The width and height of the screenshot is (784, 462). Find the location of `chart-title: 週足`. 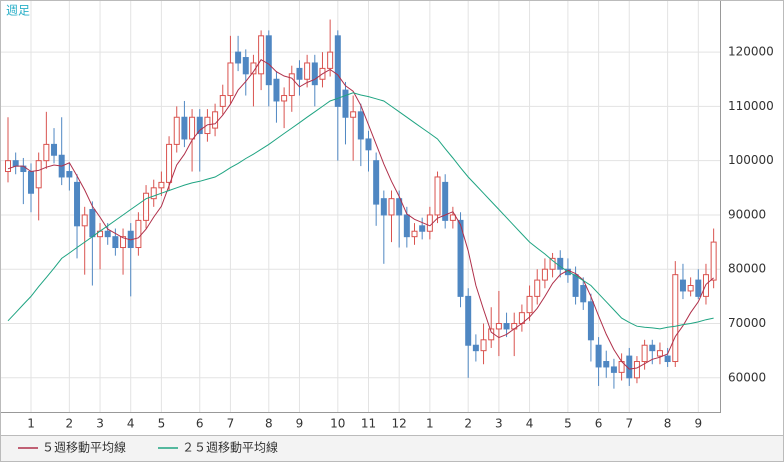

chart-title: 週足 is located at coordinates (18, 11).